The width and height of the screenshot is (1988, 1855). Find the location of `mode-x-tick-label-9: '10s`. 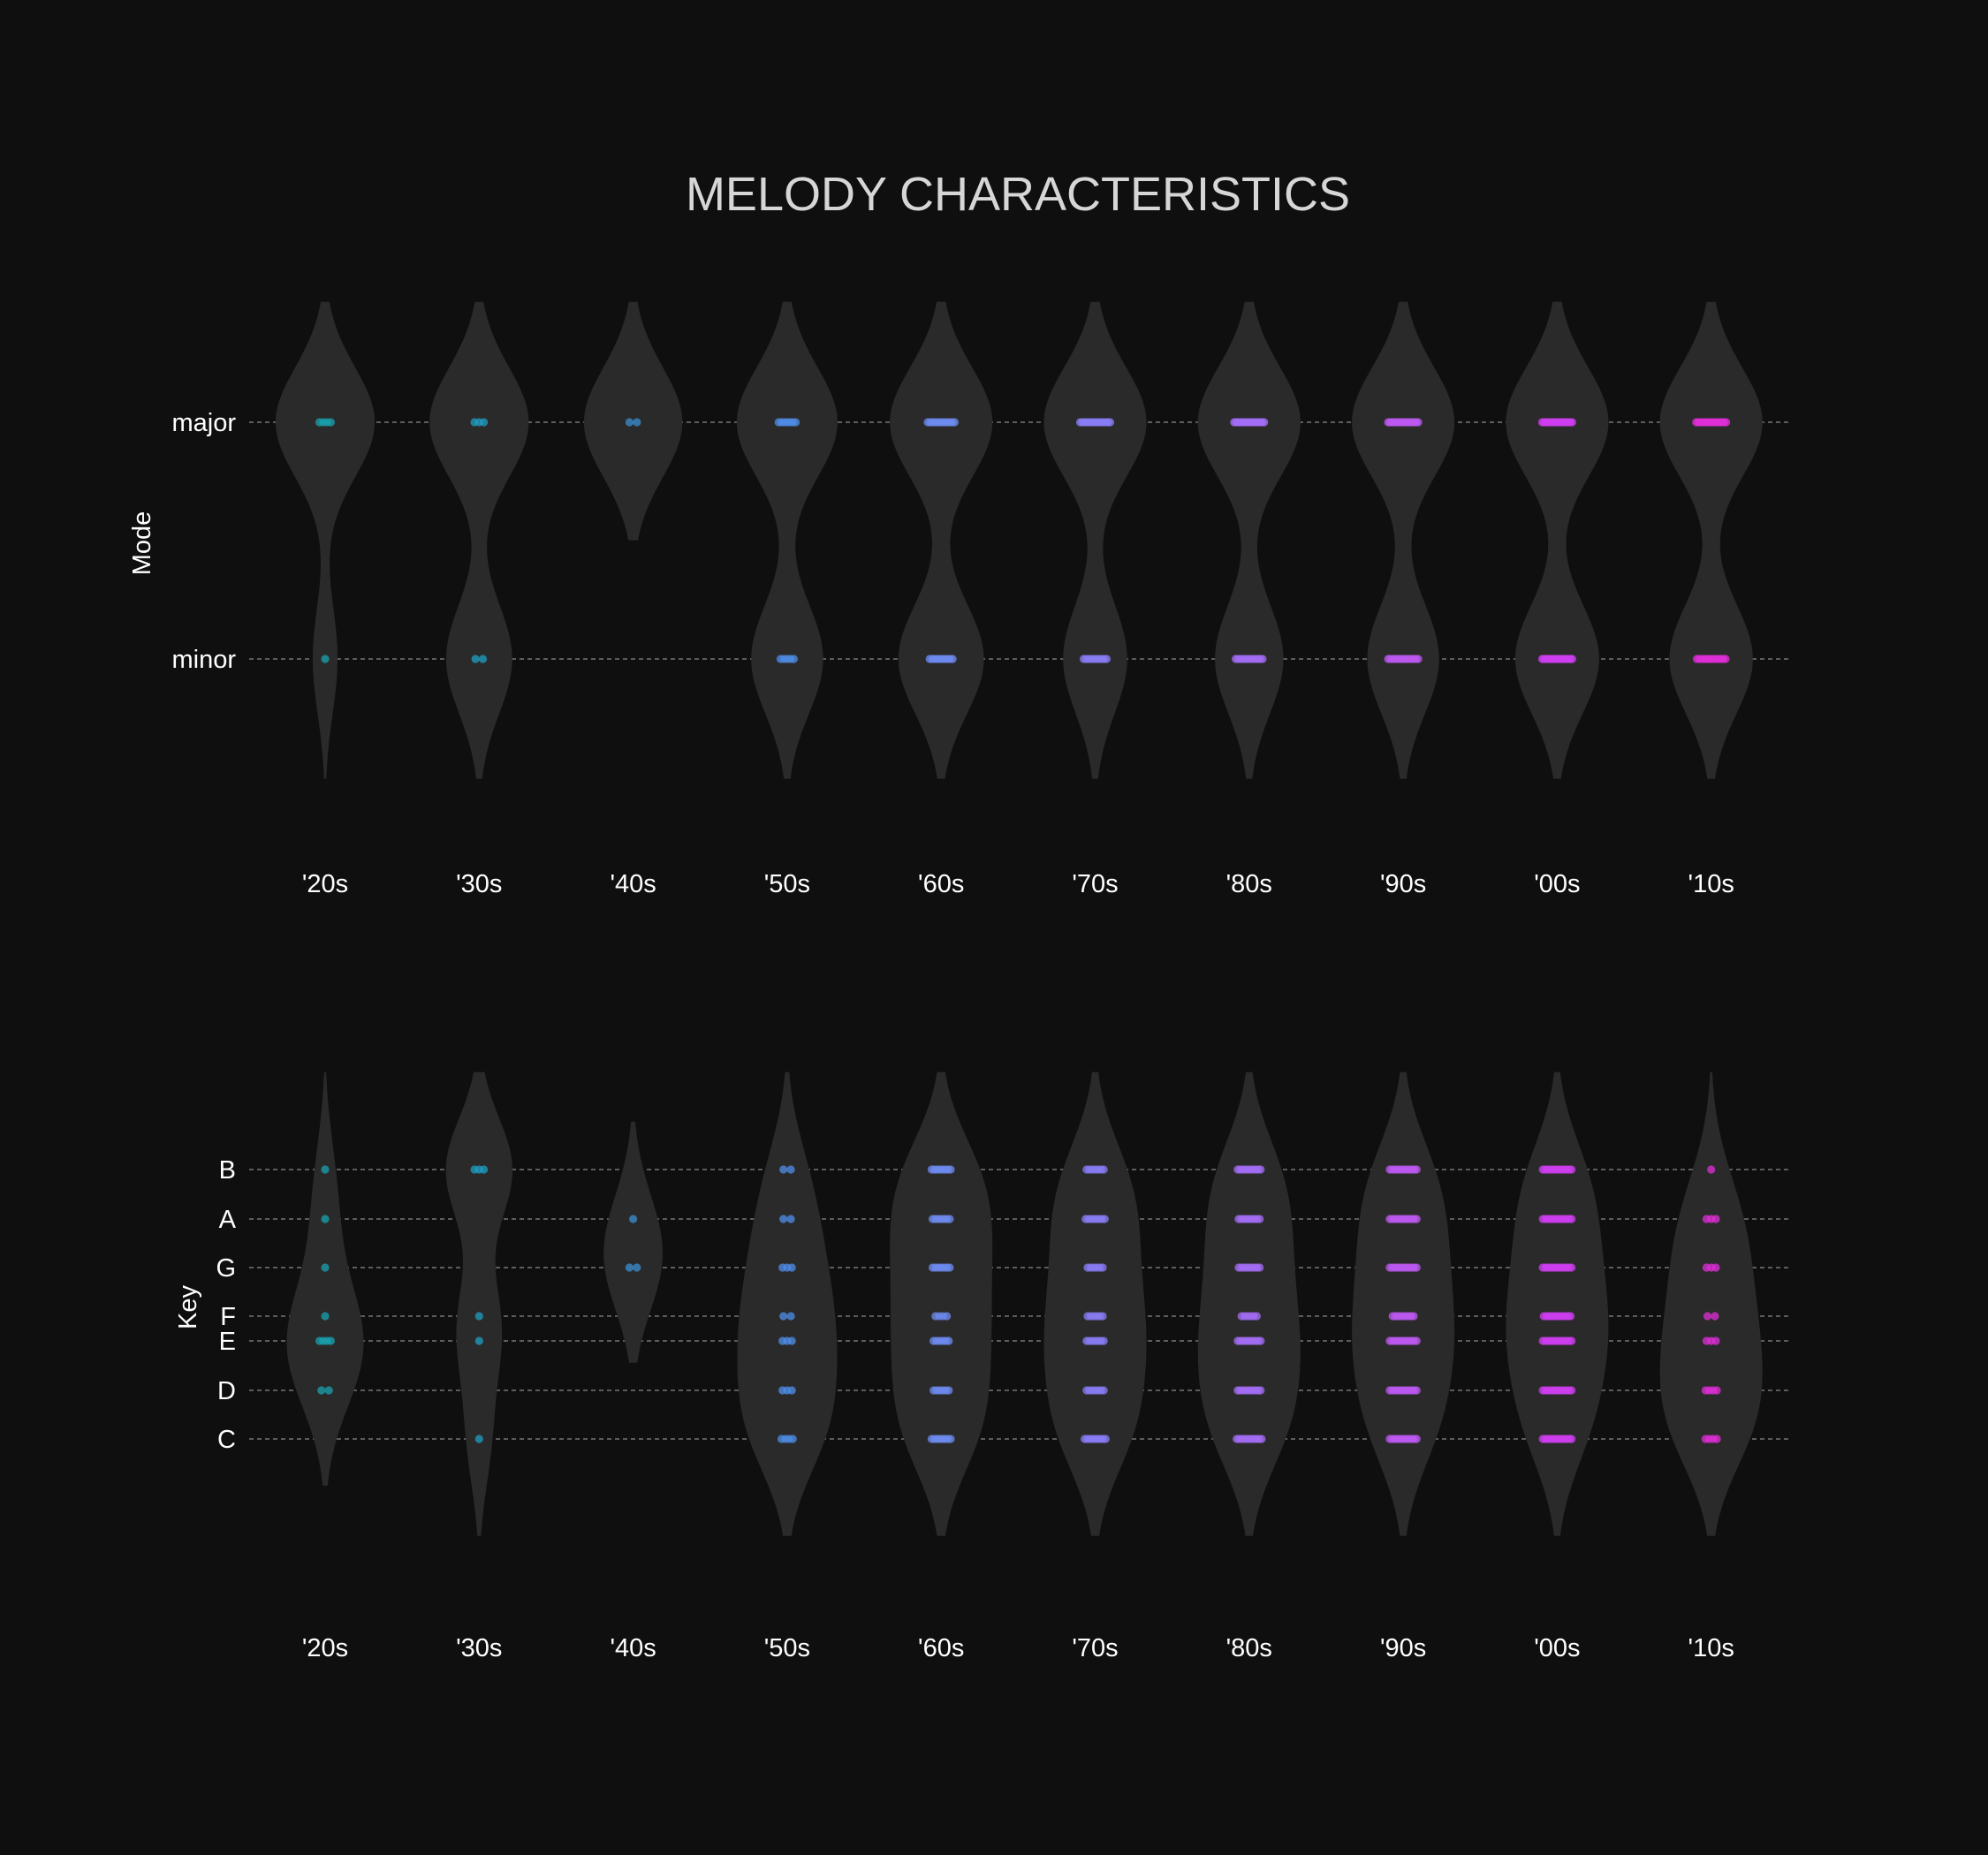

mode-x-tick-label-9: '10s is located at coordinates (1711, 884).